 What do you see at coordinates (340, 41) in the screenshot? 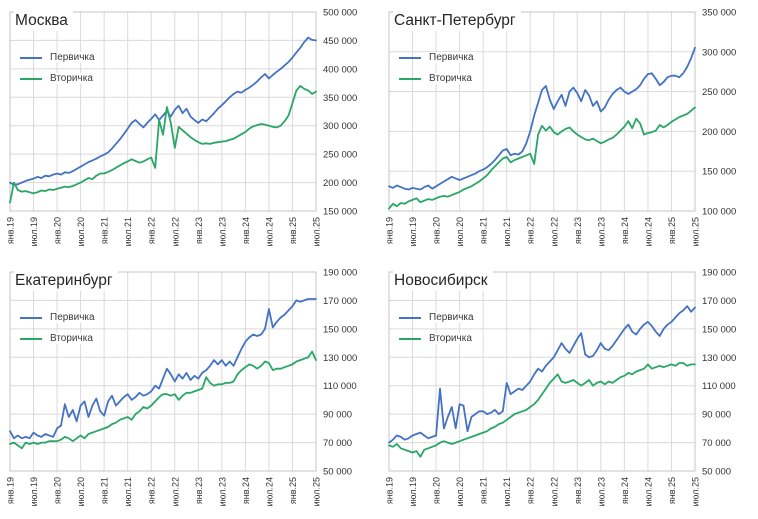
I see `svg-text: 450 000` at bounding box center [340, 41].